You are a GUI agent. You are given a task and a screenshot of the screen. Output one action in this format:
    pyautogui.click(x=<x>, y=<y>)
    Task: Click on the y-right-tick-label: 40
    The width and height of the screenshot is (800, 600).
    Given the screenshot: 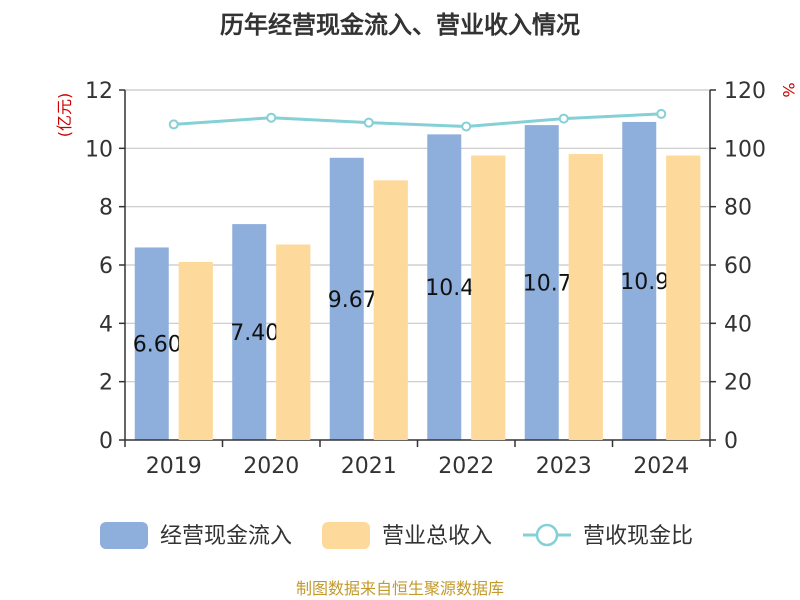 What is the action you would take?
    pyautogui.click(x=738, y=324)
    